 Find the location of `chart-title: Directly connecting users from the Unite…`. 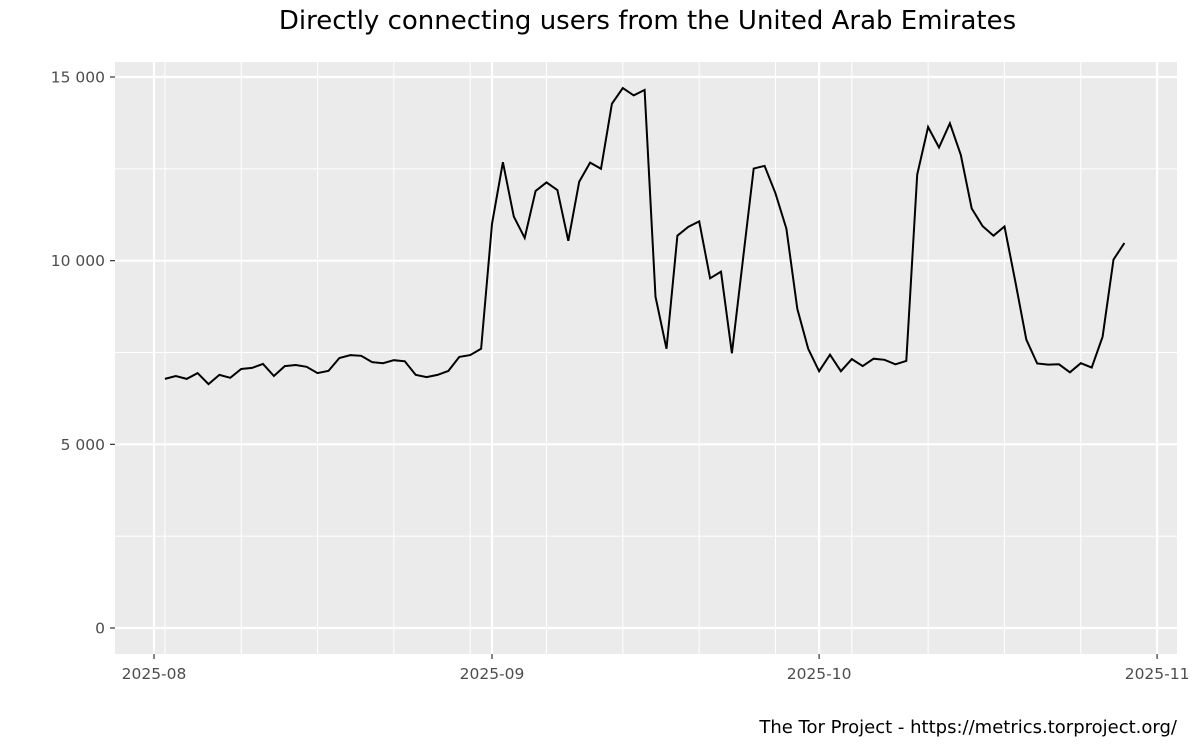

chart-title: Directly connecting users from the Unite… is located at coordinates (647, 21).